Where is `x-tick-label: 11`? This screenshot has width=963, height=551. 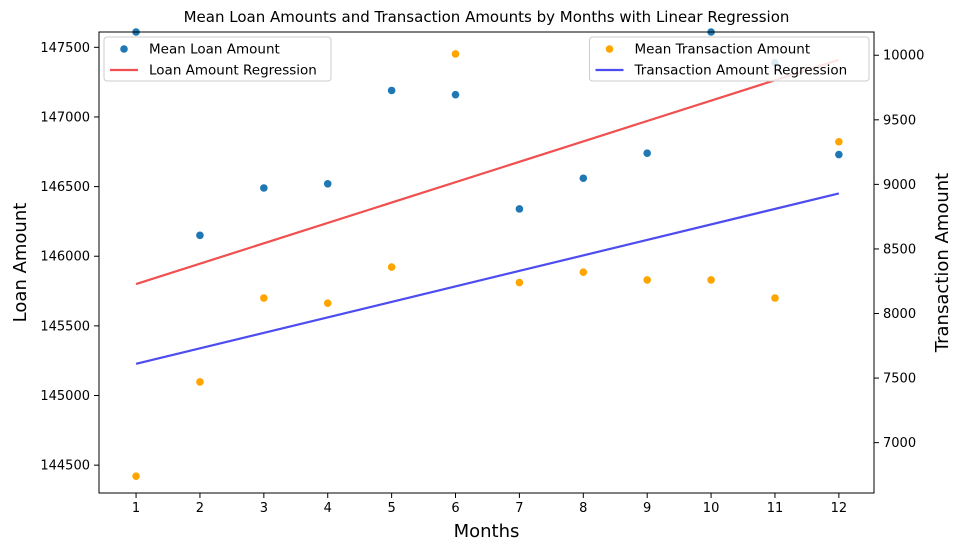 x-tick-label: 11 is located at coordinates (775, 508).